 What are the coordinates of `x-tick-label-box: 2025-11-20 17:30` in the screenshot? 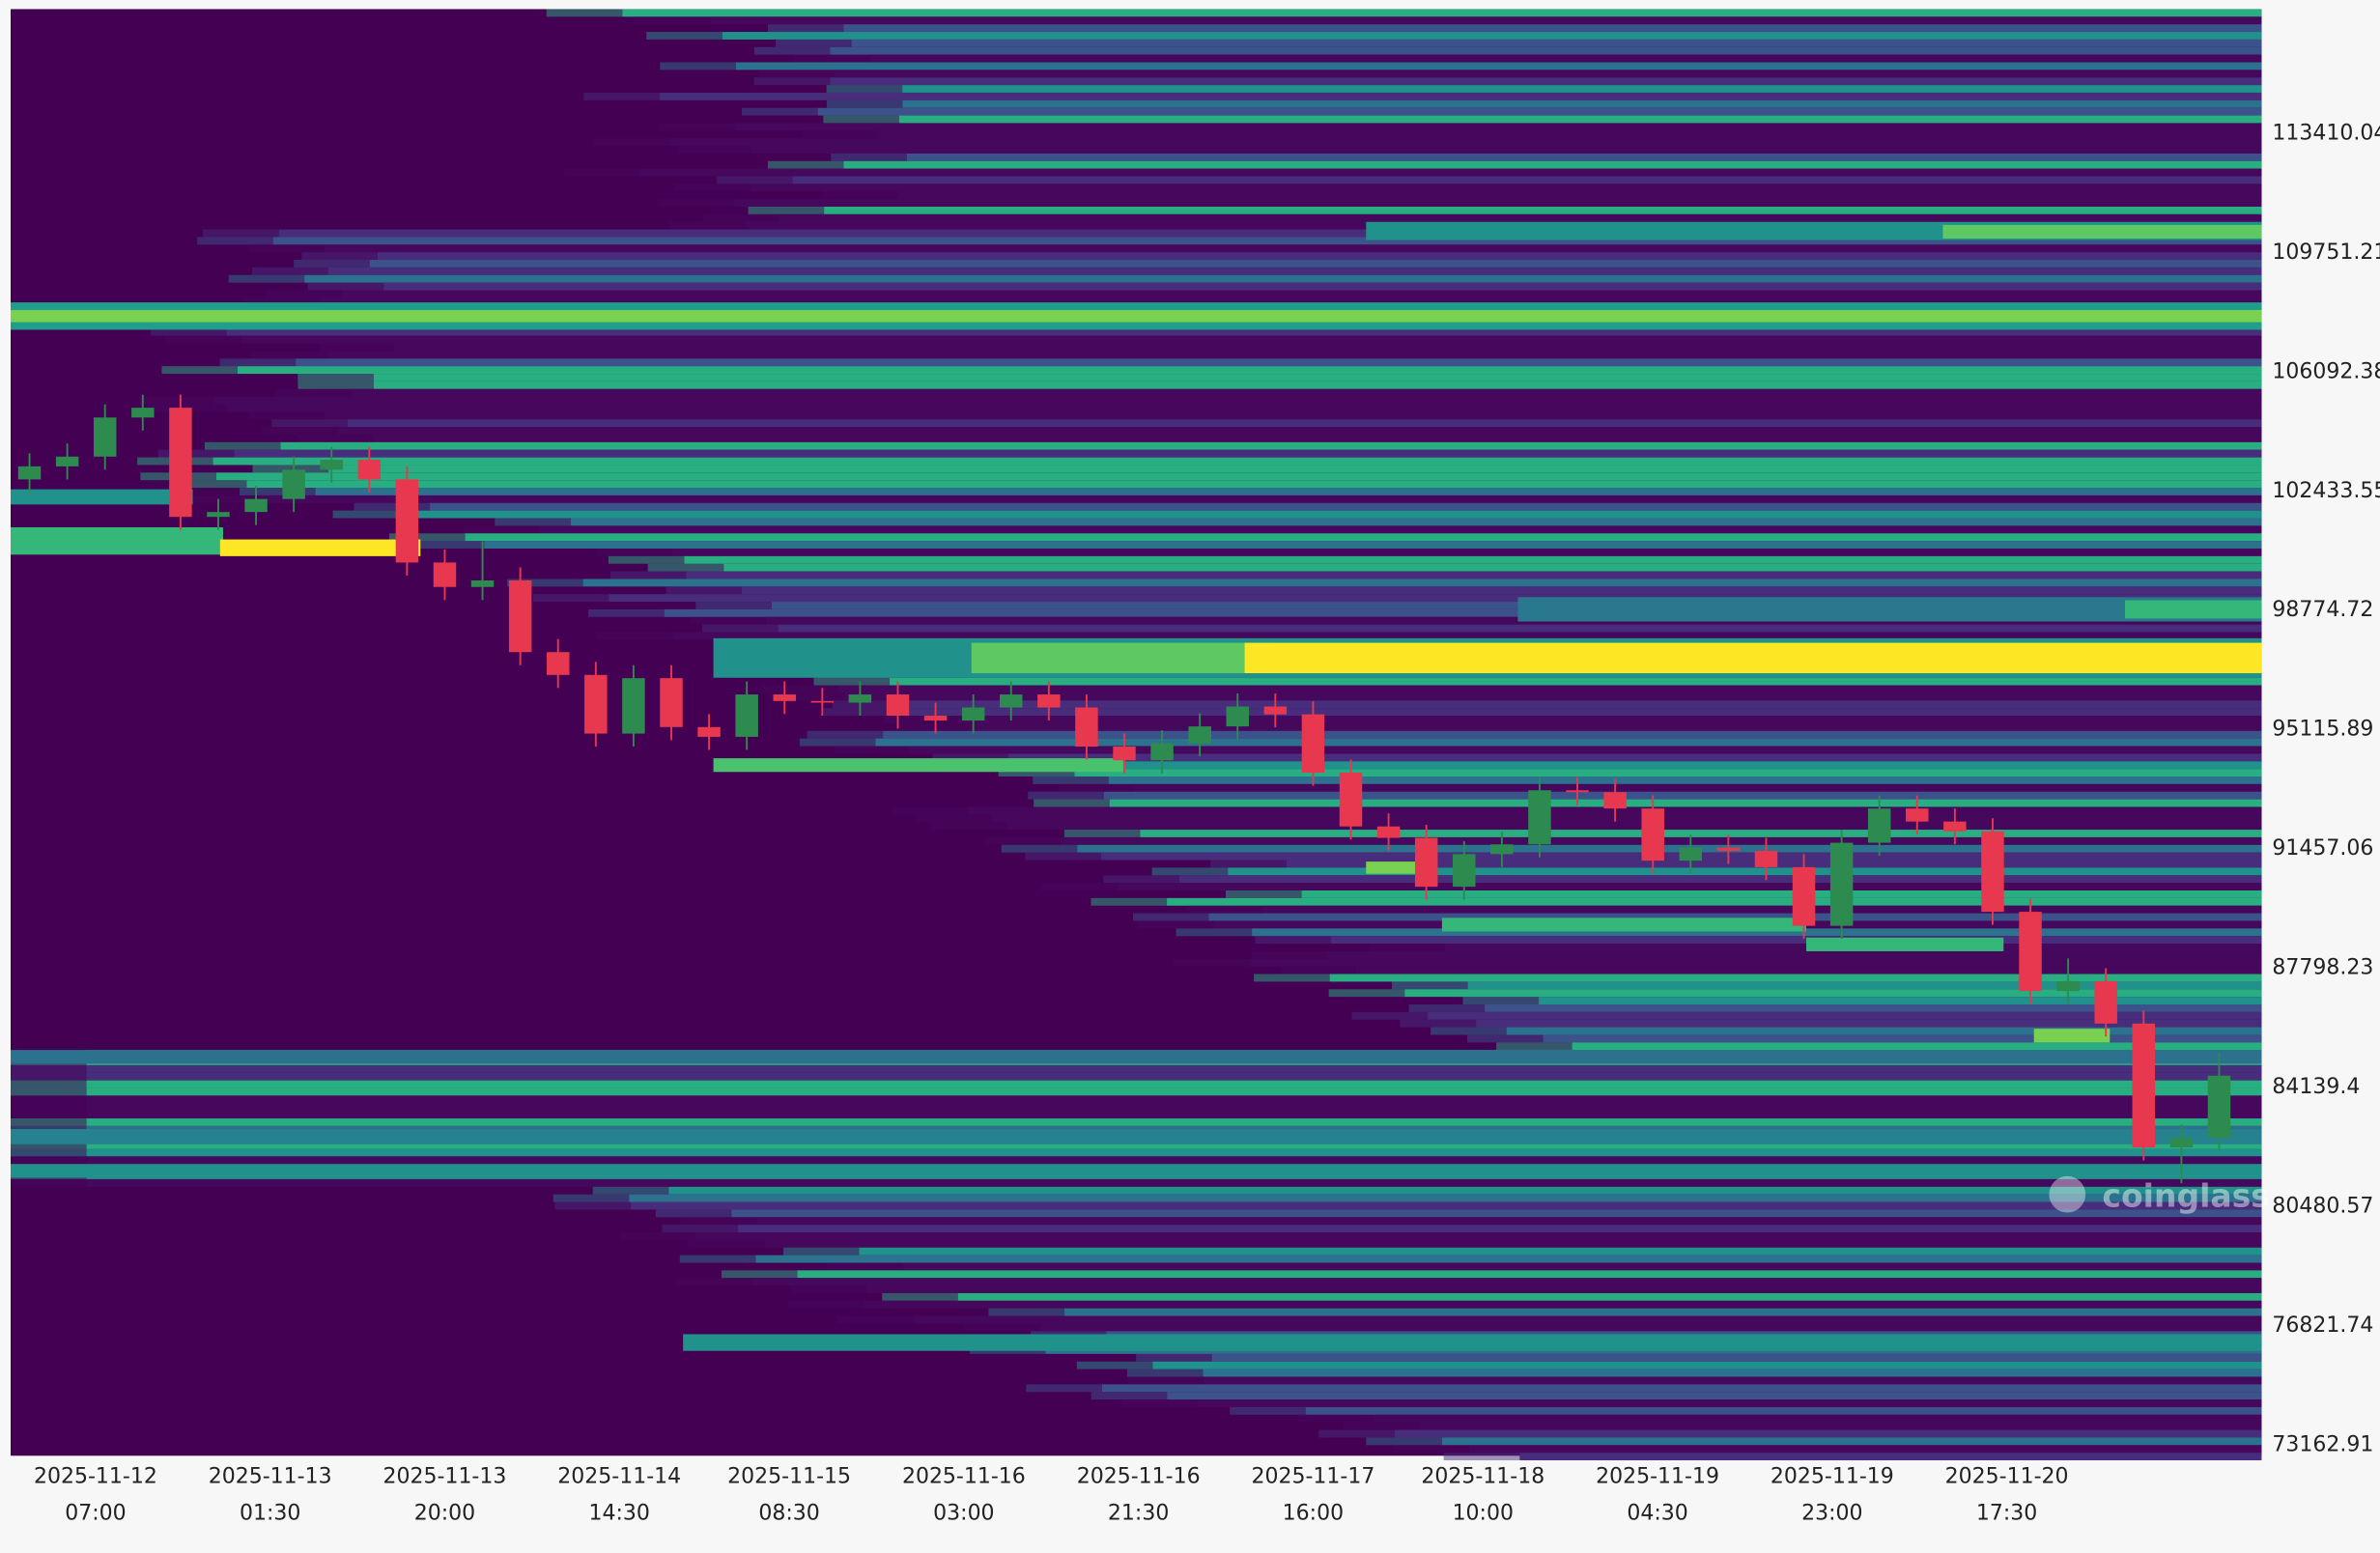 It's located at (2007, 1495).